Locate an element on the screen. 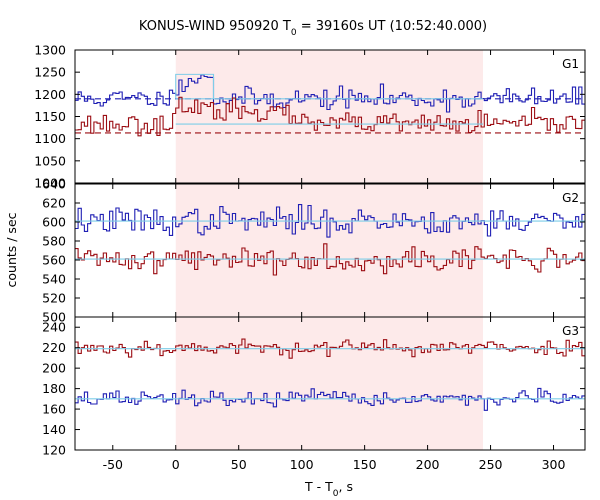  x-tick-label: 100 is located at coordinates (302, 464).